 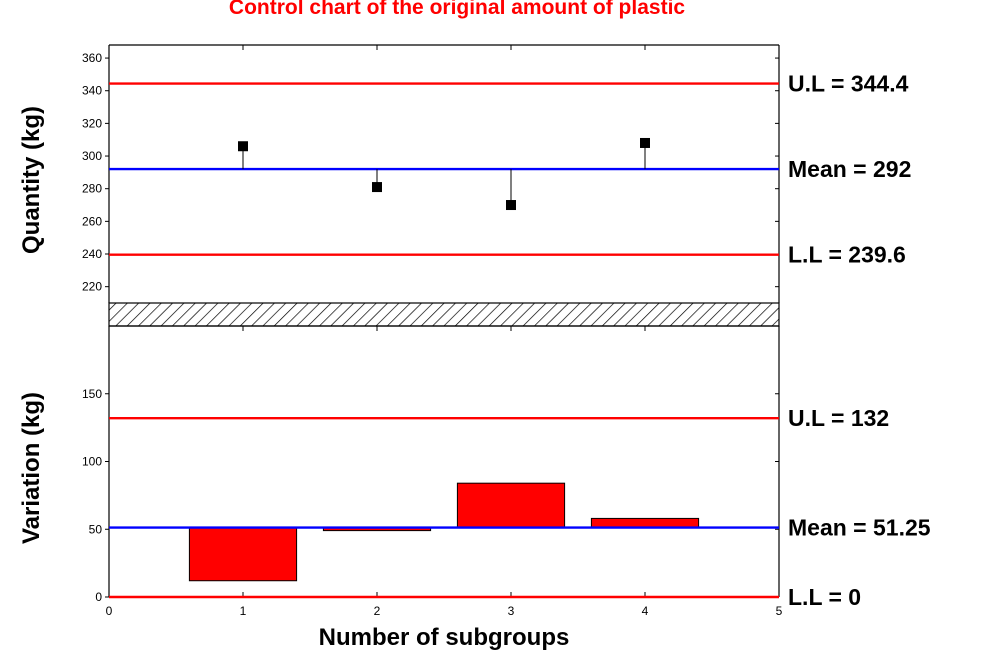 What do you see at coordinates (92, 287) in the screenshot?
I see `quantity-y-tick-label: 220` at bounding box center [92, 287].